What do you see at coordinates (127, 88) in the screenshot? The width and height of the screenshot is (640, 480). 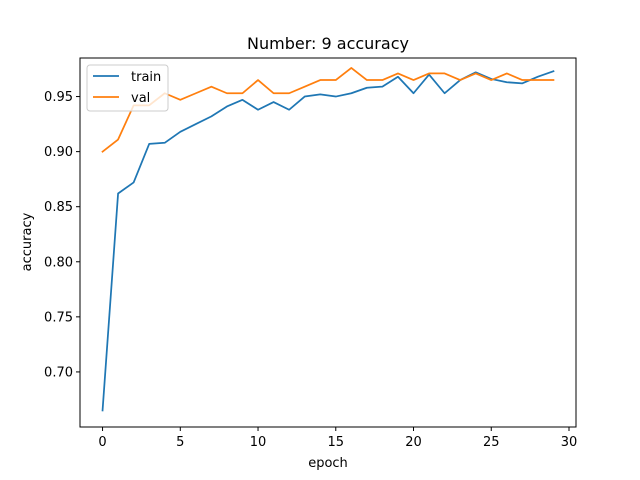 I see `legend: train val` at bounding box center [127, 88].